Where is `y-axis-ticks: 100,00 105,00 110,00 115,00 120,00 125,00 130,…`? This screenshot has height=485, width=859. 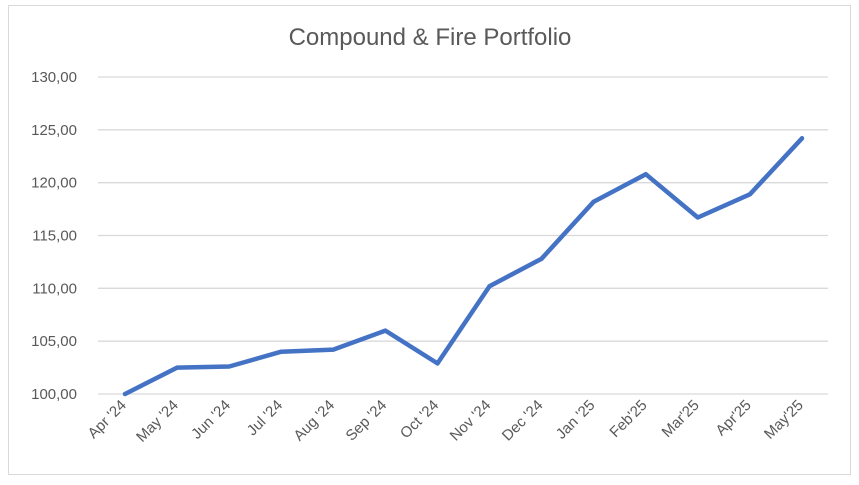 y-axis-ticks: 100,00 105,00 110,00 115,00 120,00 125,00 130,… is located at coordinates (54, 236).